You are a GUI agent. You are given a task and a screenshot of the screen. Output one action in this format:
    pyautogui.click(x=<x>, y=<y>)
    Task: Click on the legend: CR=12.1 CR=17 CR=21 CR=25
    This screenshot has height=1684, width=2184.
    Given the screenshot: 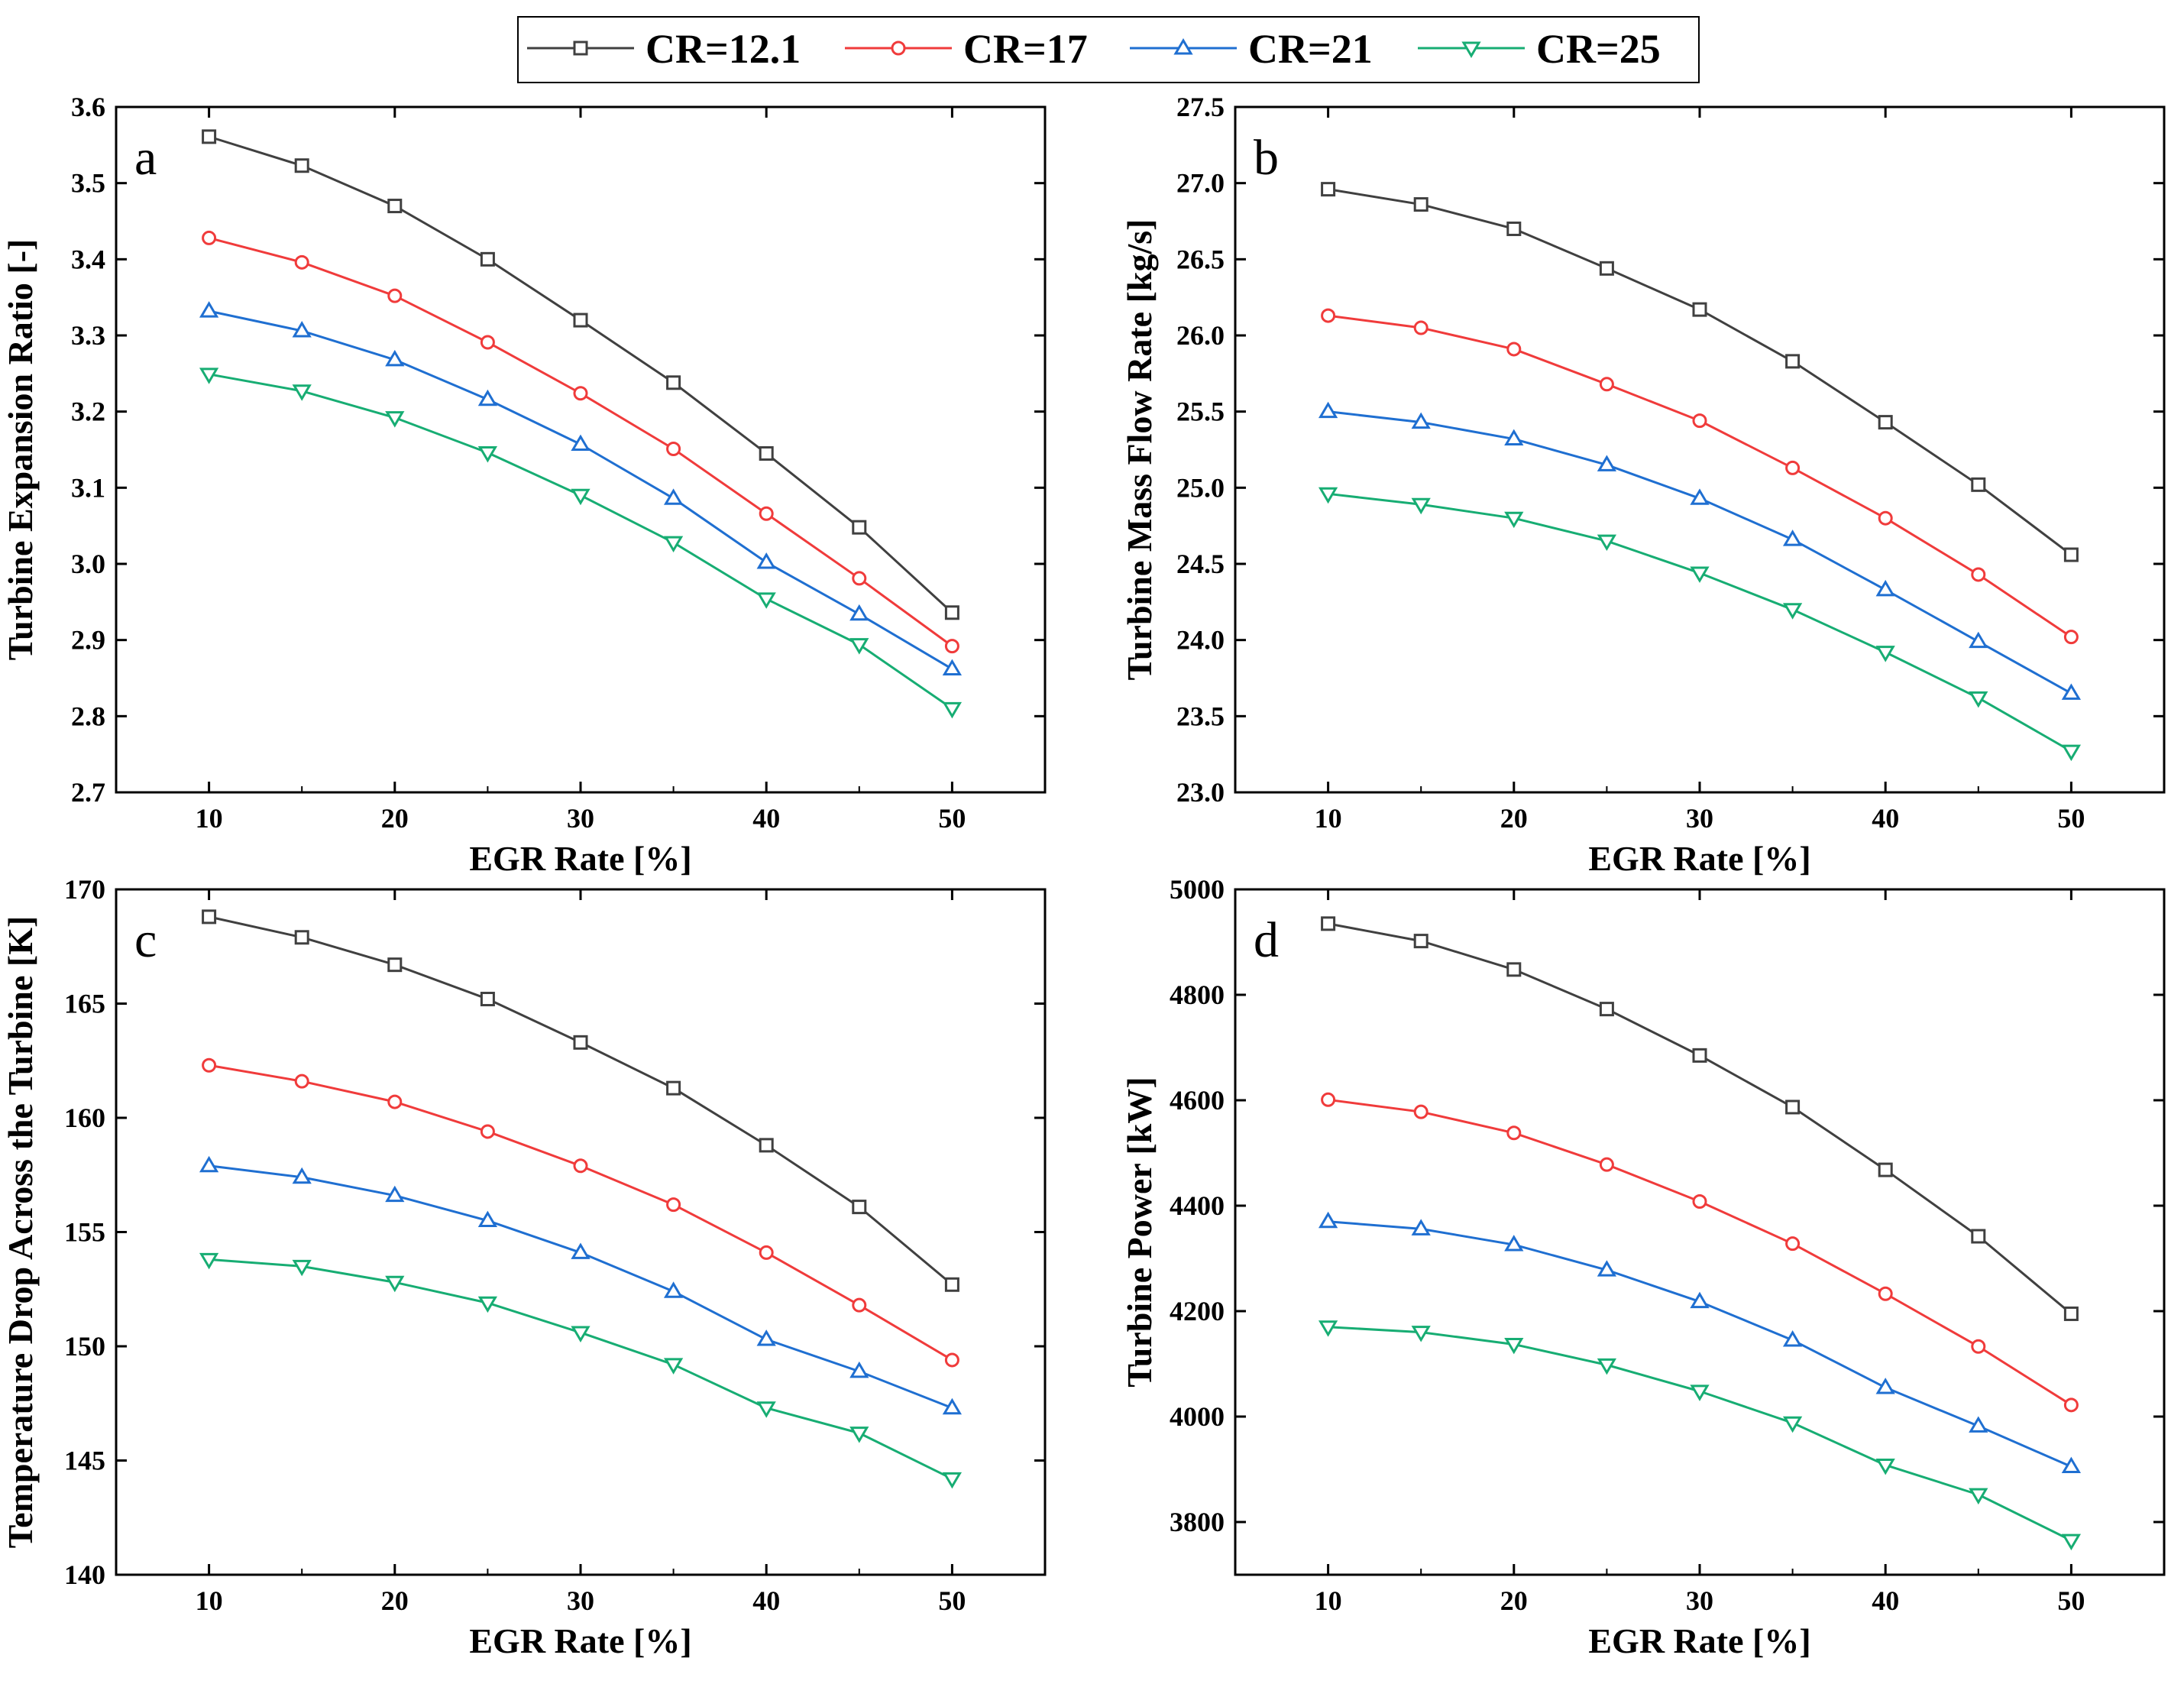 What is the action you would take?
    pyautogui.click(x=1108, y=49)
    